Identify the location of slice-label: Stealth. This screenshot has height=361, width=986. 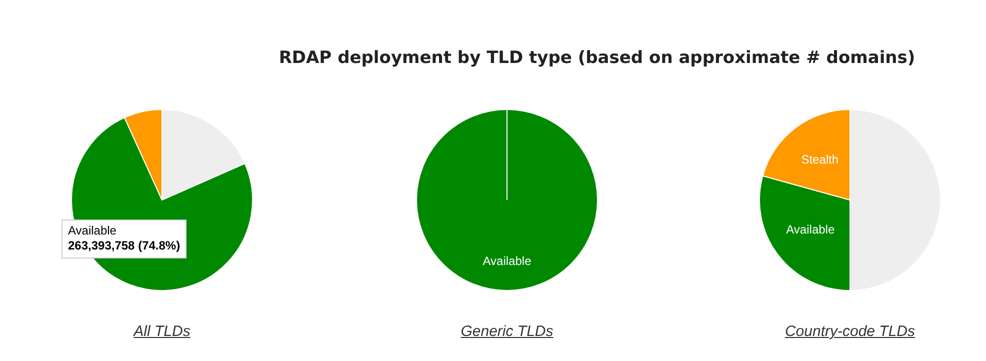
(820, 159).